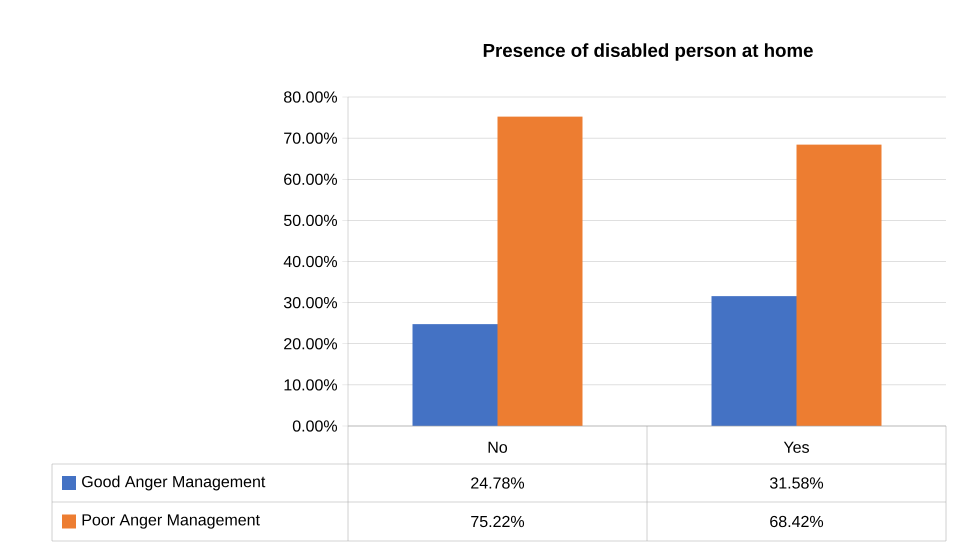  What do you see at coordinates (171, 521) in the screenshot?
I see `legend-label: Poor Anger Management` at bounding box center [171, 521].